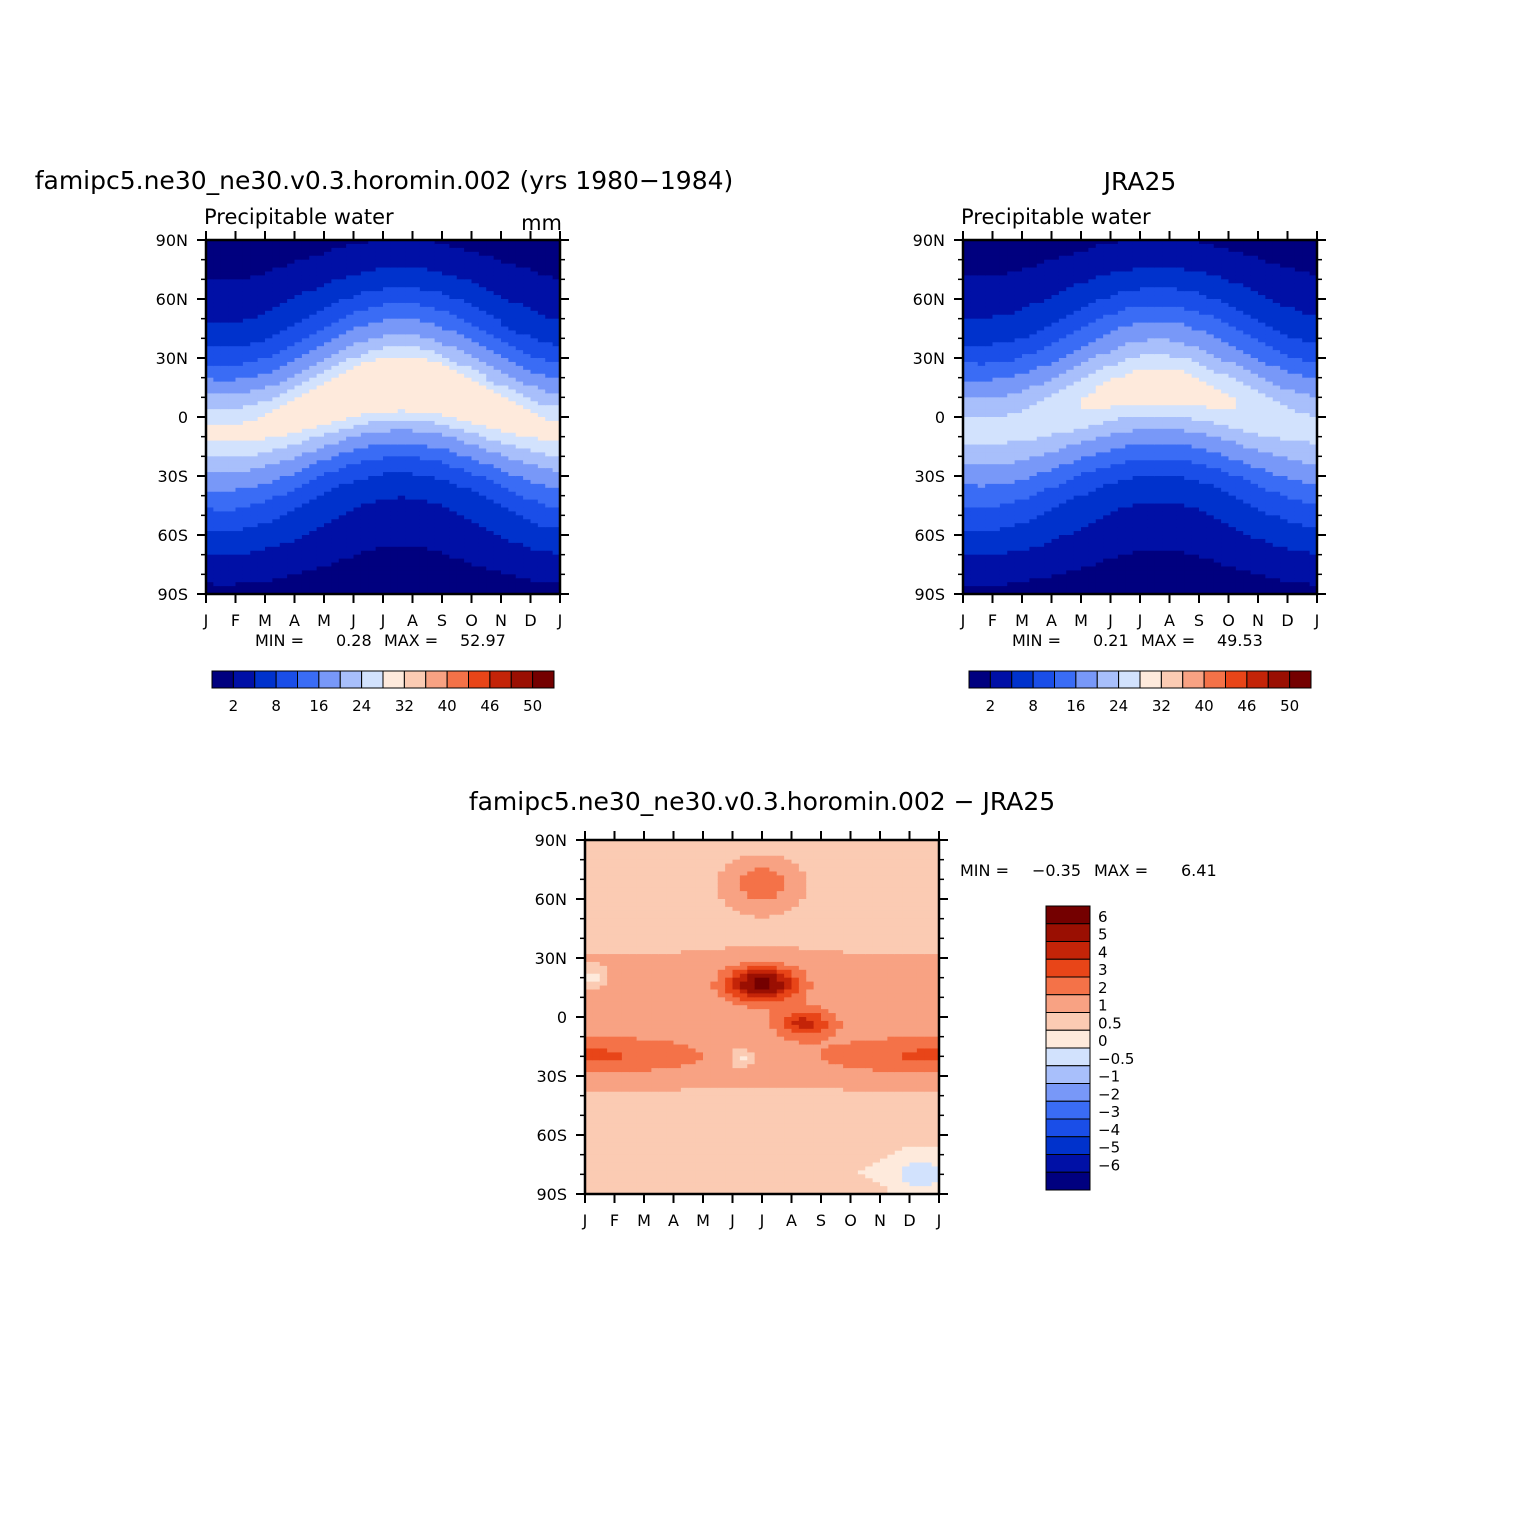 The width and height of the screenshot is (1524, 1524). What do you see at coordinates (415, 679) in the screenshot?
I see `colorbar-box` at bounding box center [415, 679].